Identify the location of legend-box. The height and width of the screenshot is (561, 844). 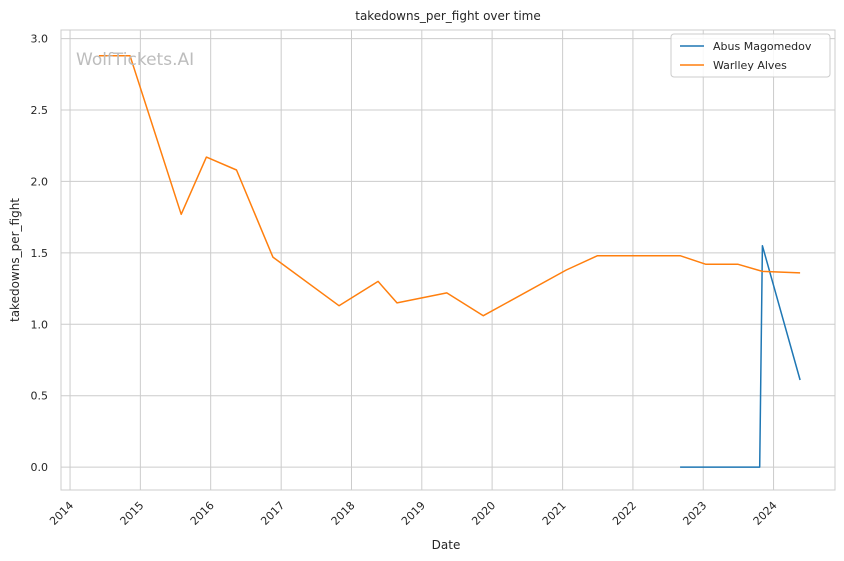
(750, 55).